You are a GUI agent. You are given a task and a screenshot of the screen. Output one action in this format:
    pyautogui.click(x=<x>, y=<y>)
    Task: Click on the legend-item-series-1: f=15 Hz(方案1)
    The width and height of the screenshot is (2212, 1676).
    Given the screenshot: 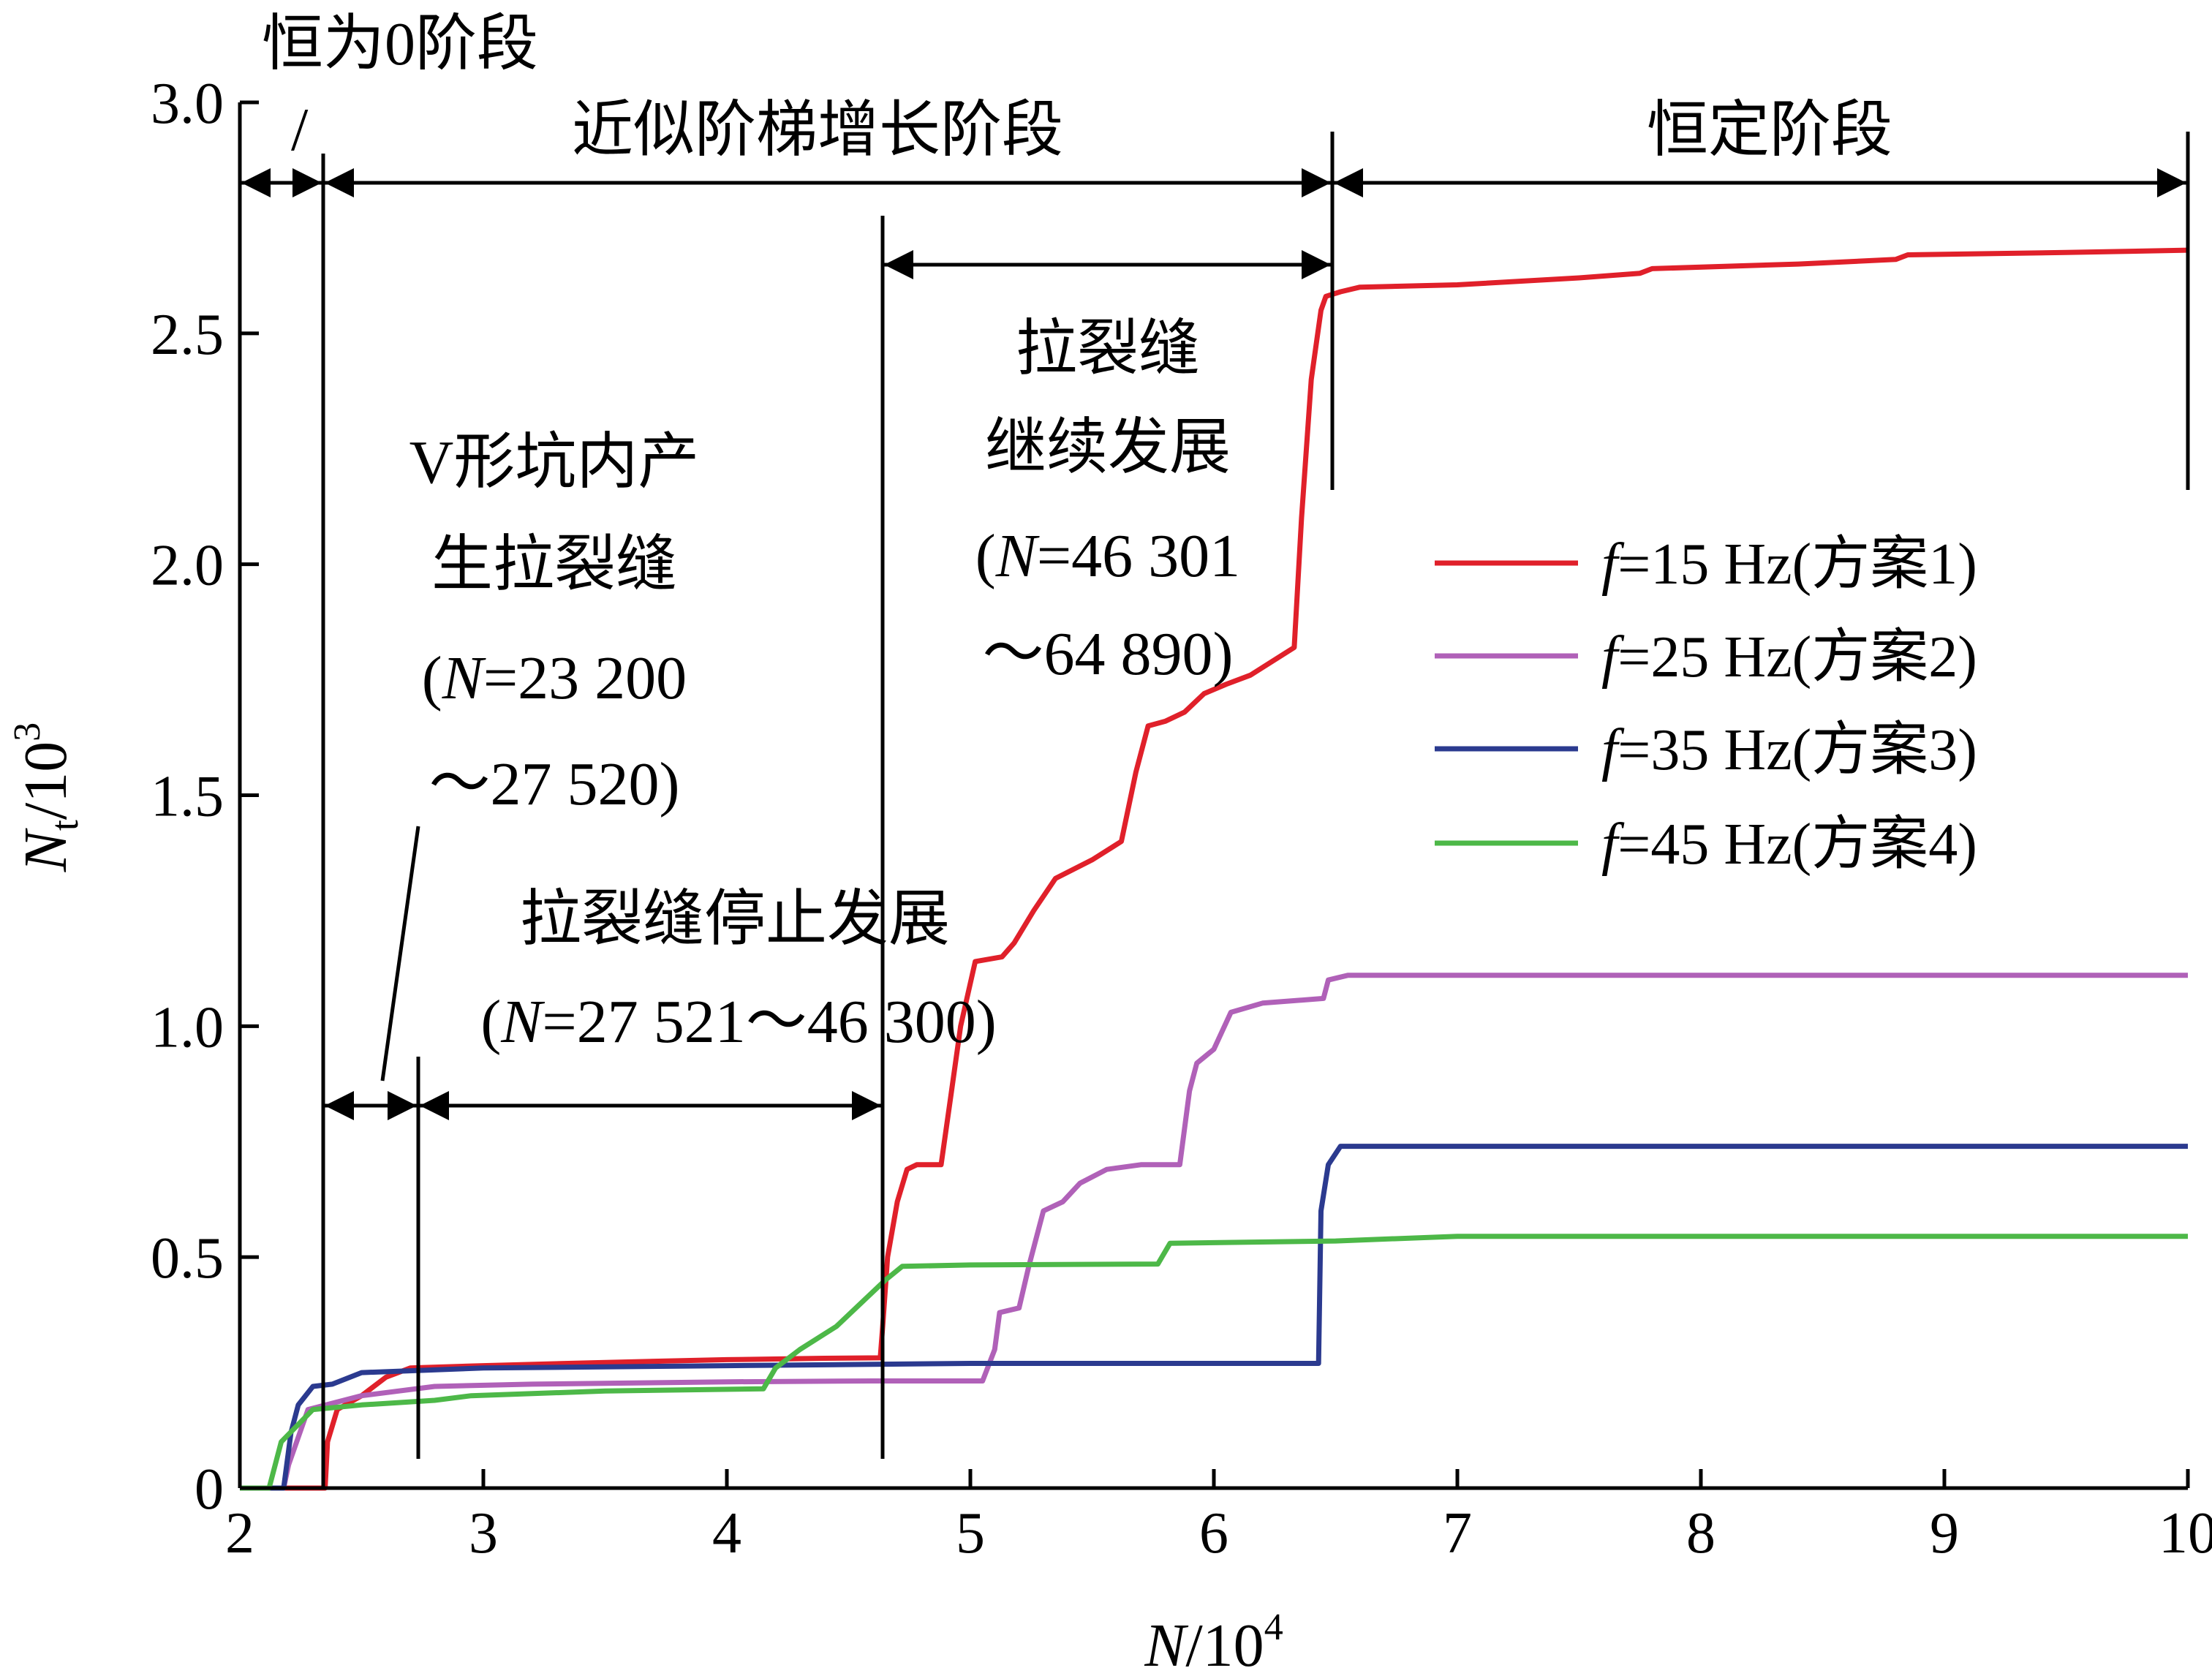 What is the action you would take?
    pyautogui.click(x=1706, y=564)
    